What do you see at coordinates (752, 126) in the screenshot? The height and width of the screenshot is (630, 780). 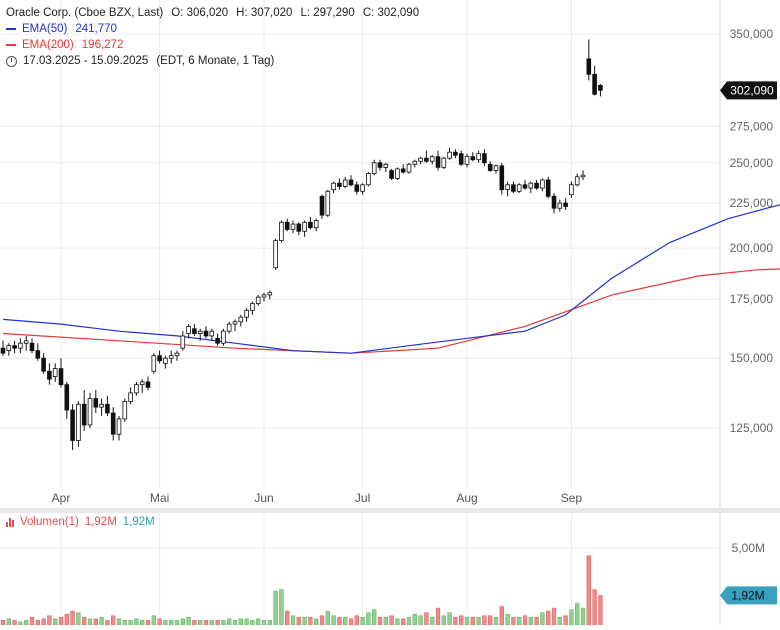 I see `price-tick-label: 275,000` at bounding box center [752, 126].